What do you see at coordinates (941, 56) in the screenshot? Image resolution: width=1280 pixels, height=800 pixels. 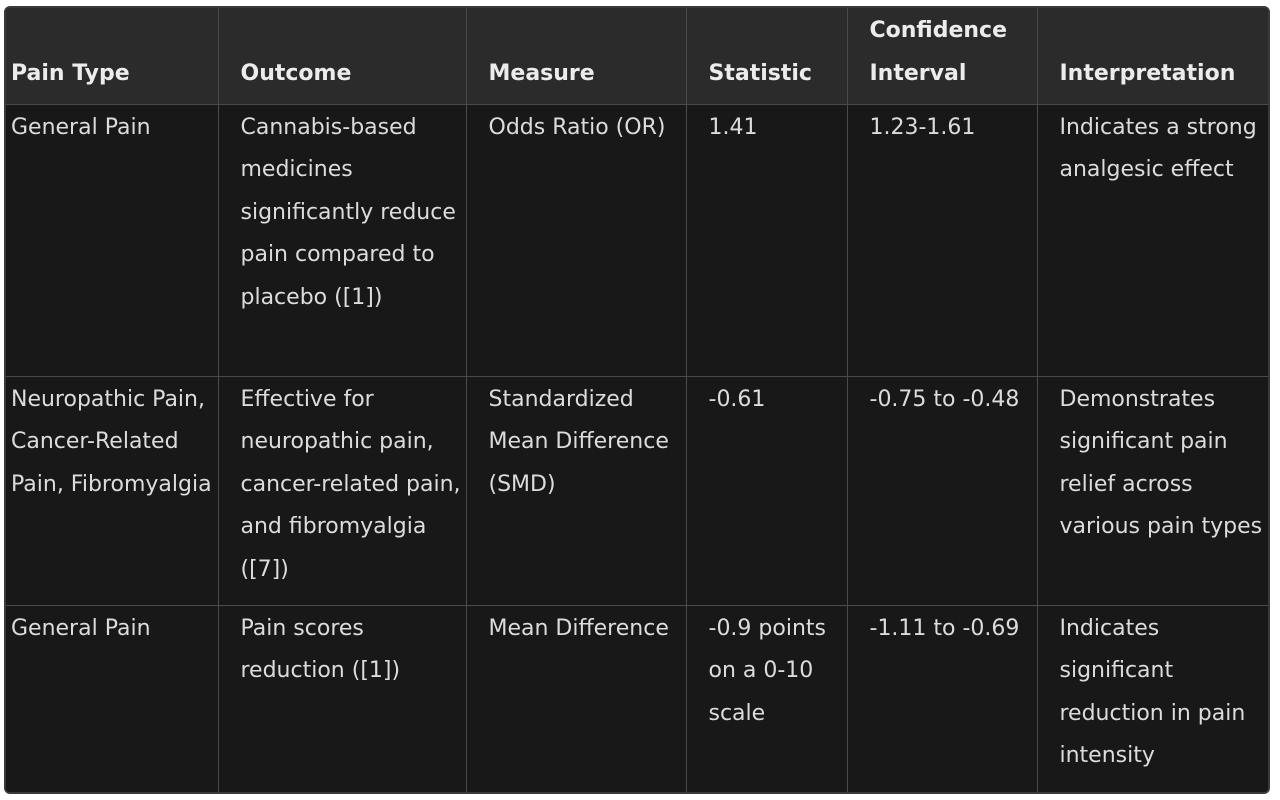 I see `column-header-confidence-interval: Confidence Interval` at bounding box center [941, 56].